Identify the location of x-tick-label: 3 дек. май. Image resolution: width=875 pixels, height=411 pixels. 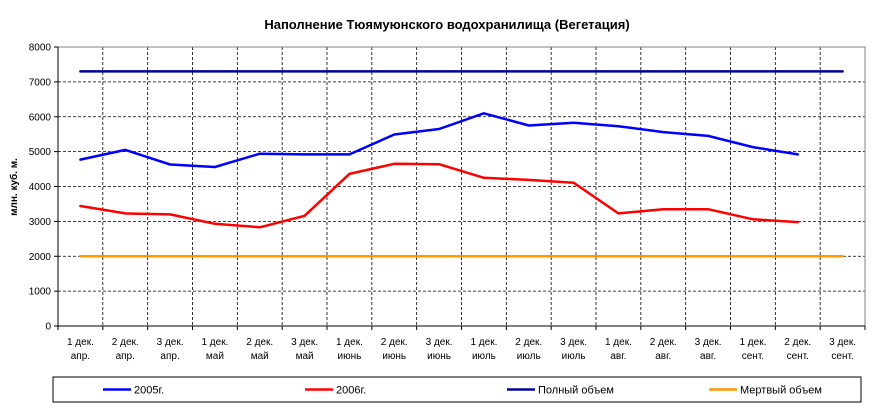
(304, 349).